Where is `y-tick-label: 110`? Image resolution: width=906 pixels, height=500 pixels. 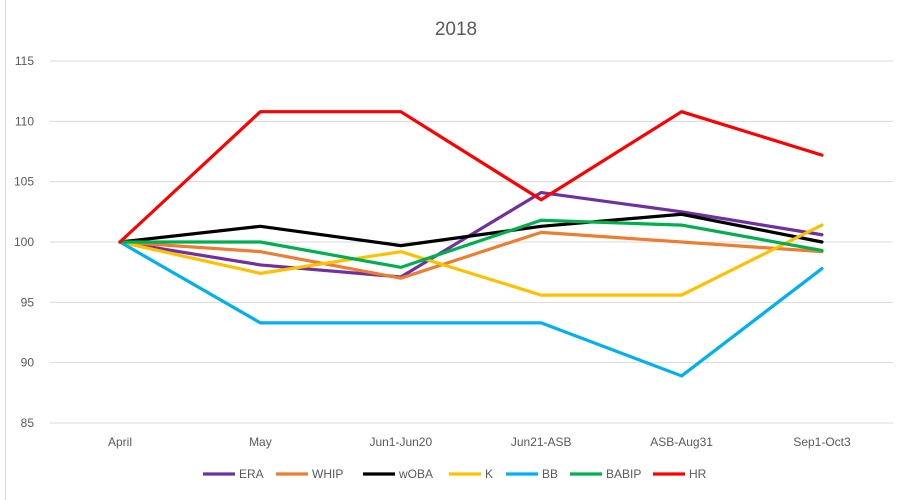
y-tick-label: 110 is located at coordinates (24, 121).